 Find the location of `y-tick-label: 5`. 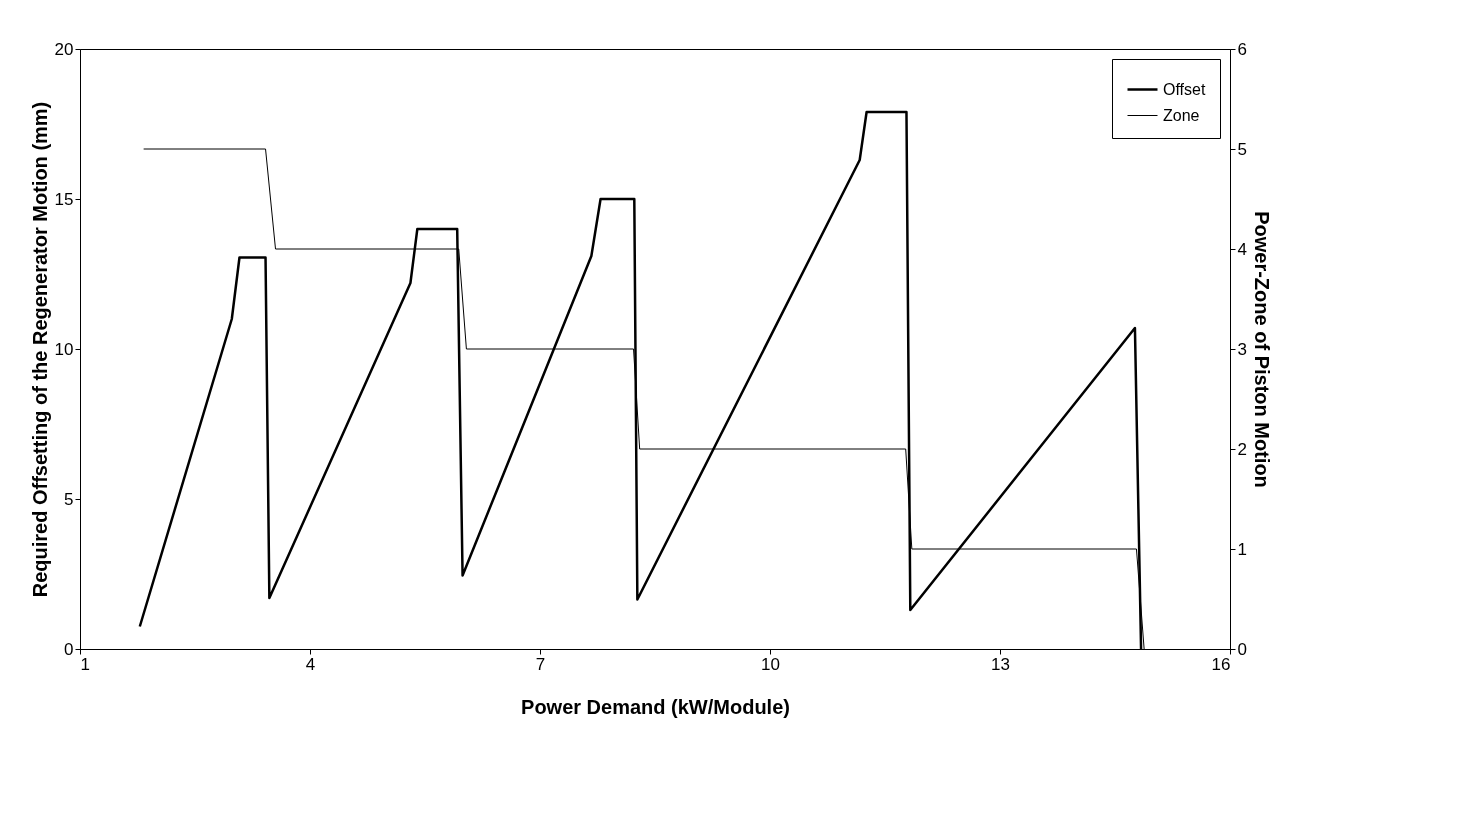

y-tick-label: 5 is located at coordinates (69, 499).